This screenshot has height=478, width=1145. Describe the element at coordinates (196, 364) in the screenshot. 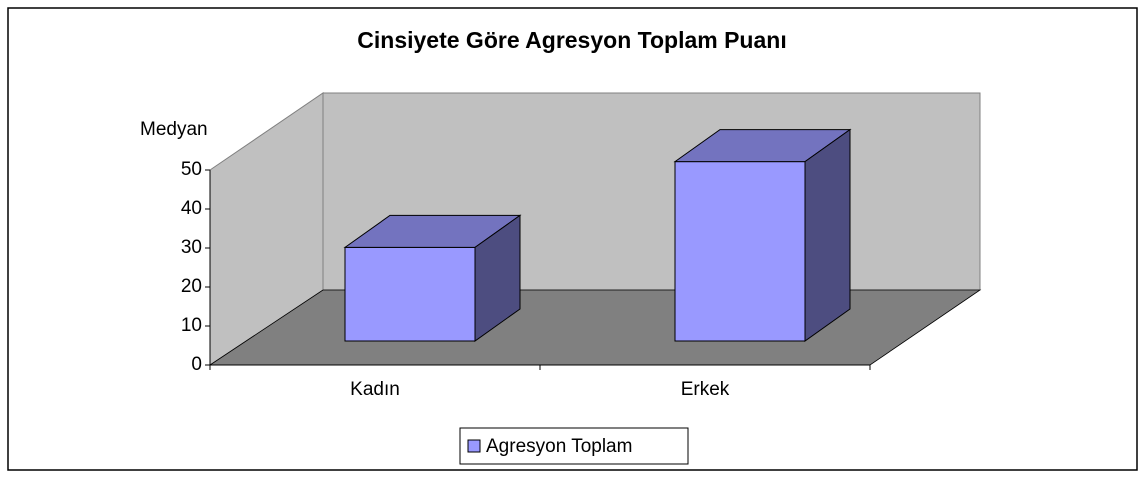

I see `y-tick-label: 0` at that location.